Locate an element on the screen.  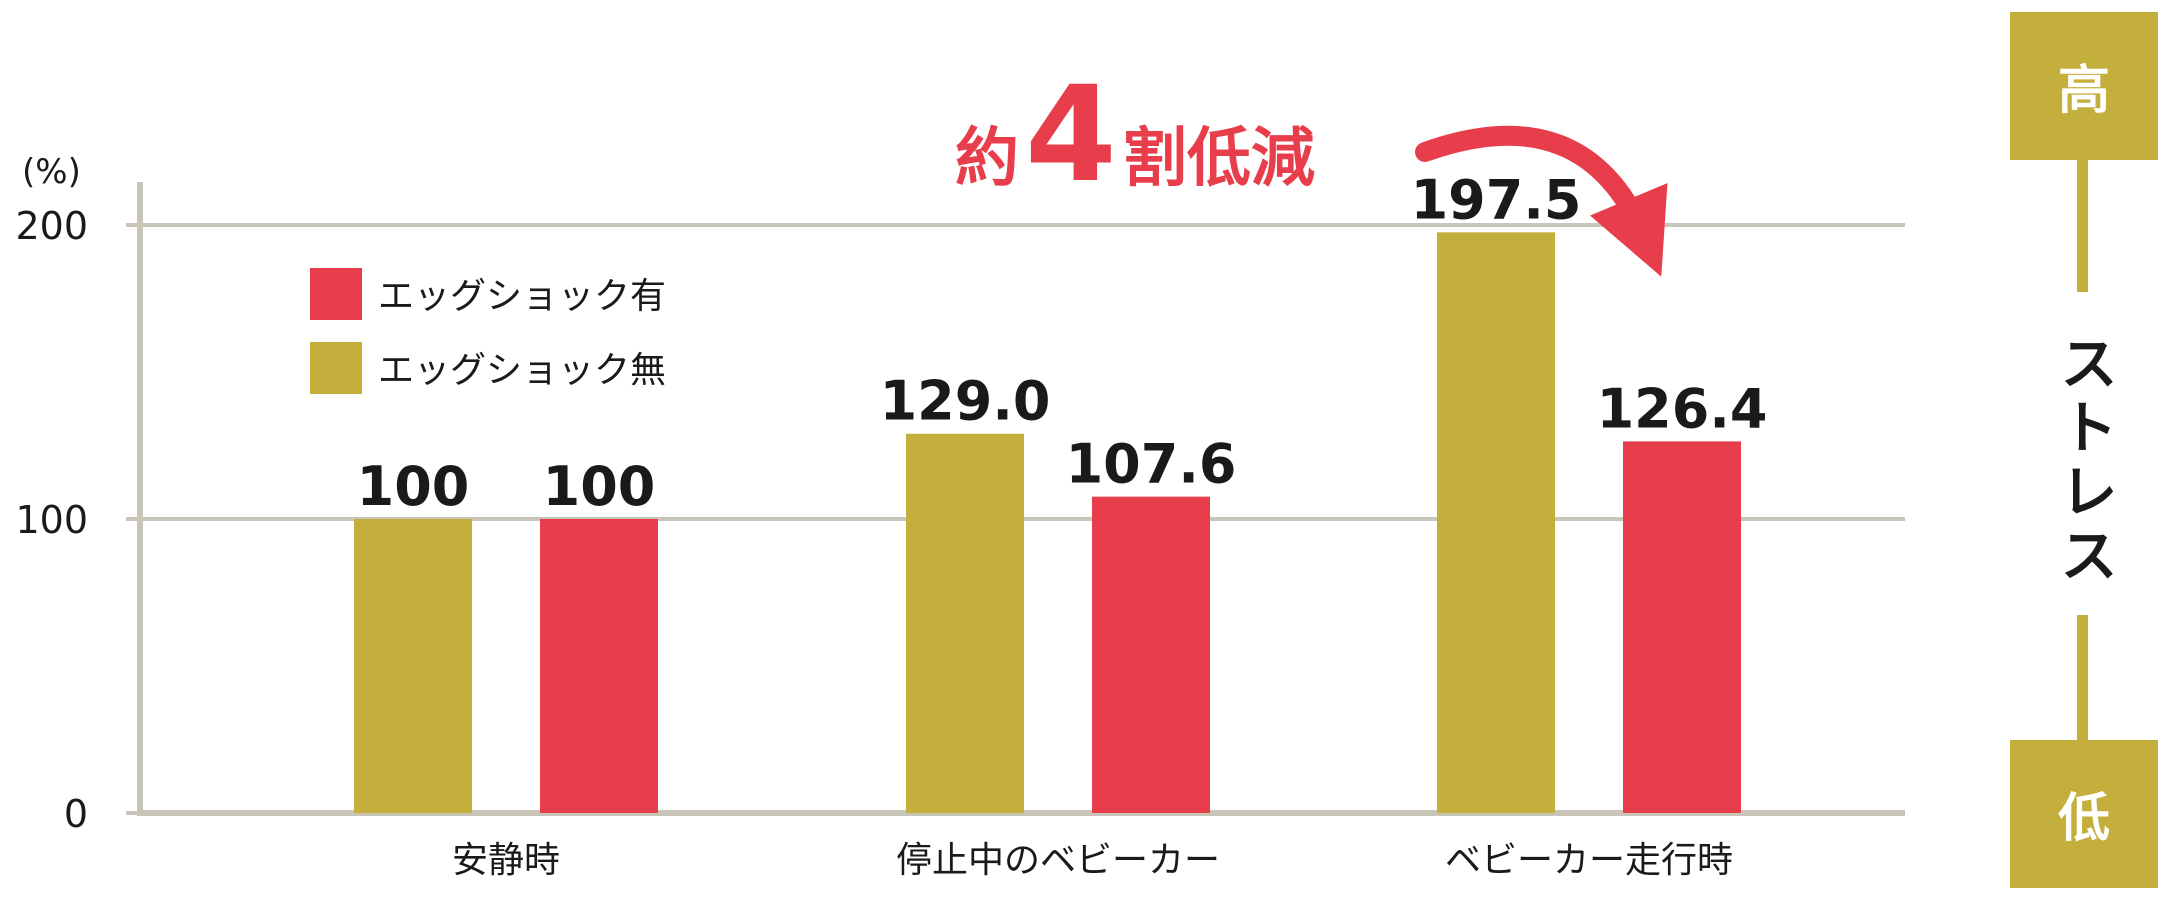
y-unit-label: (%) is located at coordinates (51, 172).